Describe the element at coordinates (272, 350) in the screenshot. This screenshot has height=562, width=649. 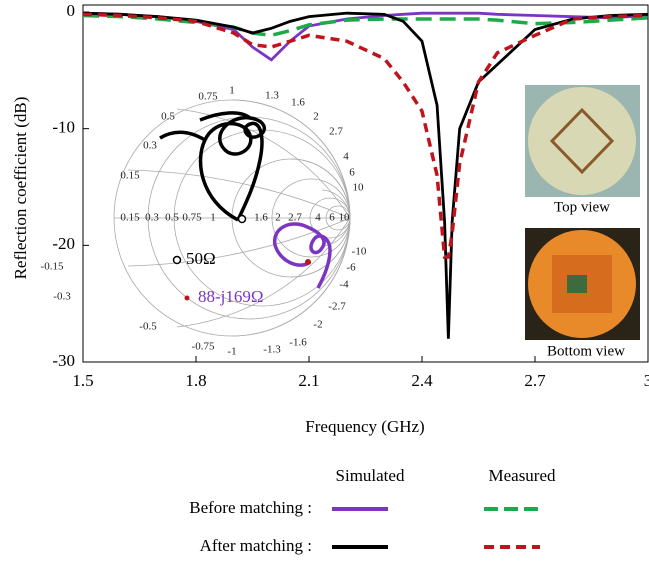
I see `smith-label: -1.3` at that location.